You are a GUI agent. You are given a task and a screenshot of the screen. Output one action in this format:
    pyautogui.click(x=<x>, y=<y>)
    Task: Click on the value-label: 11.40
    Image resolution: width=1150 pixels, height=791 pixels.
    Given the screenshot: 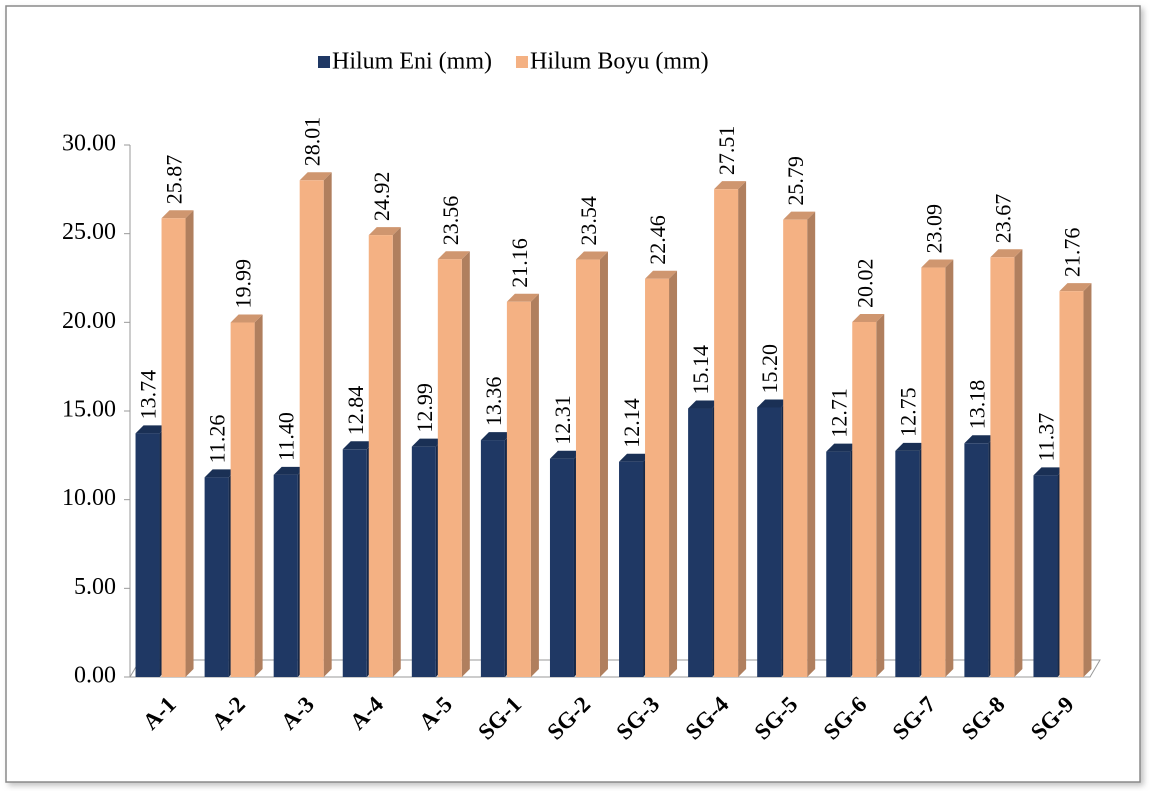 What is the action you would take?
    pyautogui.click(x=286, y=436)
    